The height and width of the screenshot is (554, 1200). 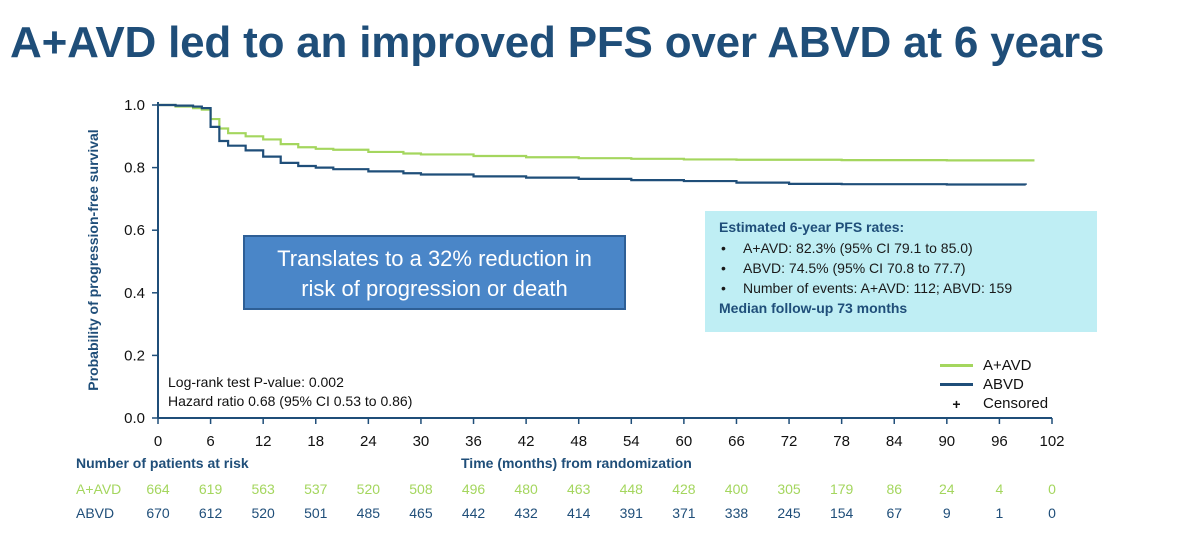 What do you see at coordinates (841, 441) in the screenshot?
I see `x-tick-label: 78` at bounding box center [841, 441].